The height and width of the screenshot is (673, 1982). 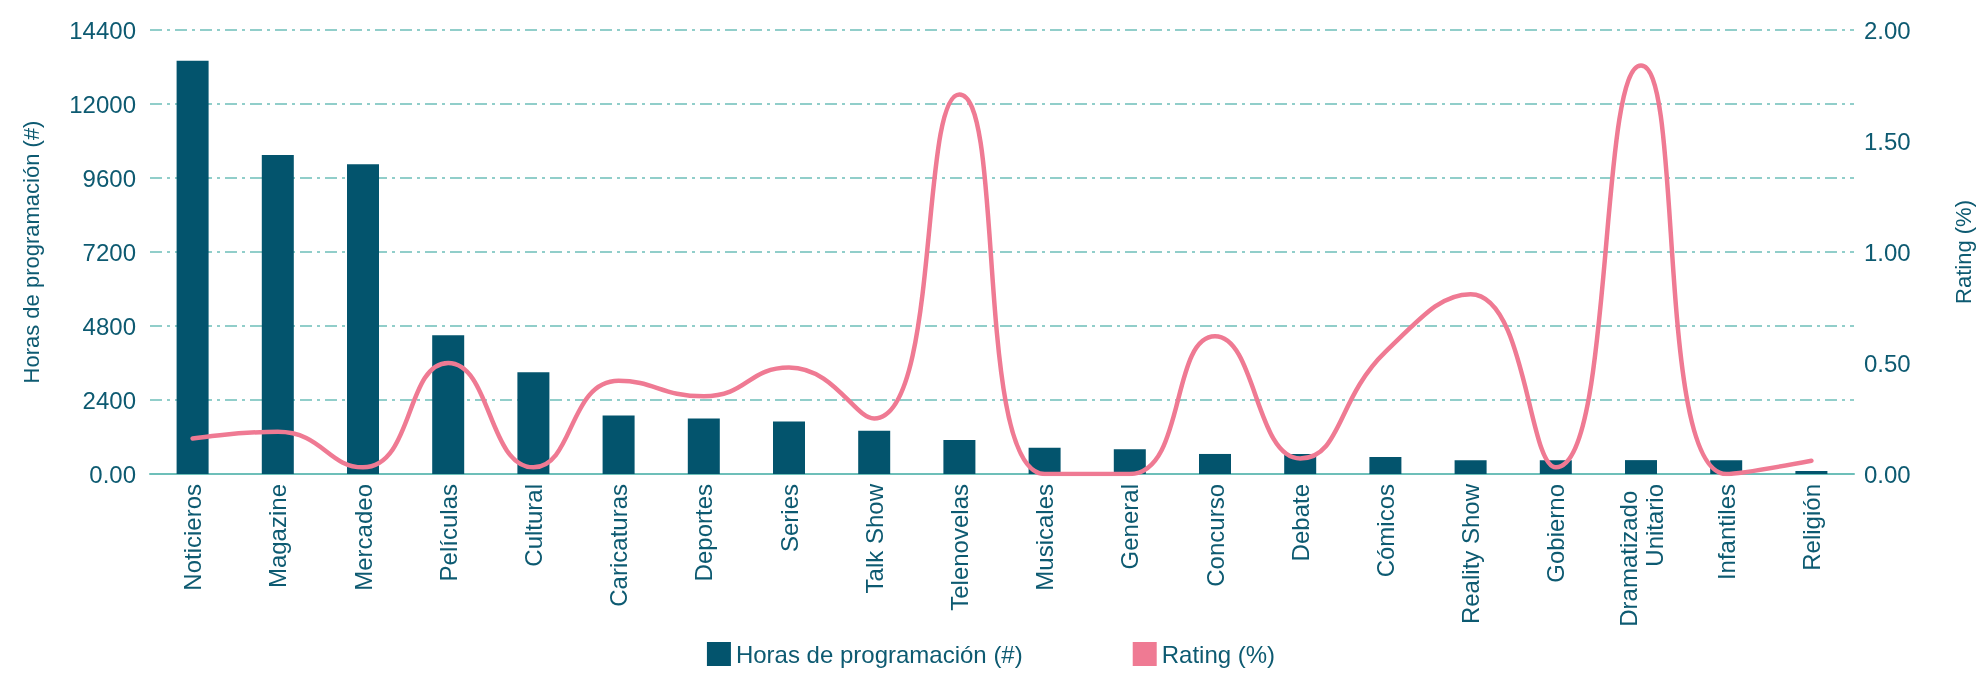 I want to click on y-tick-label: 14400, so click(x=102, y=30).